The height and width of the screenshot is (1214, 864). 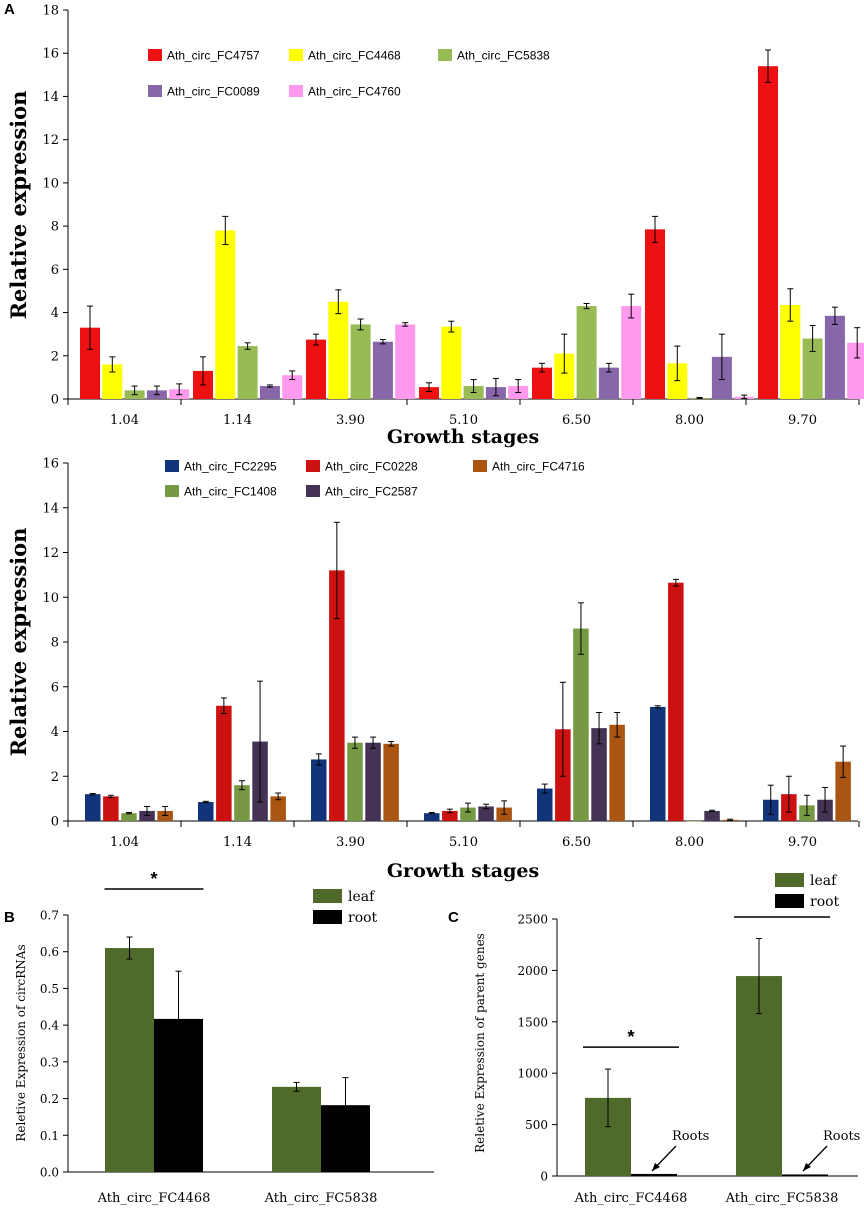 I want to click on y-tick-label: 2500, so click(x=532, y=920).